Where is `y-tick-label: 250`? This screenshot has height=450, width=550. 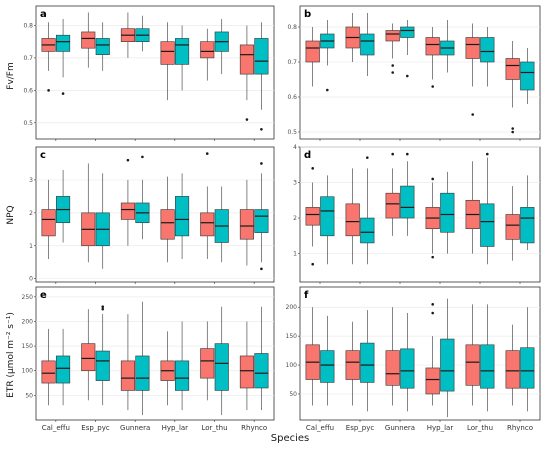
y-tick-label: 250 is located at coordinates (28, 297).